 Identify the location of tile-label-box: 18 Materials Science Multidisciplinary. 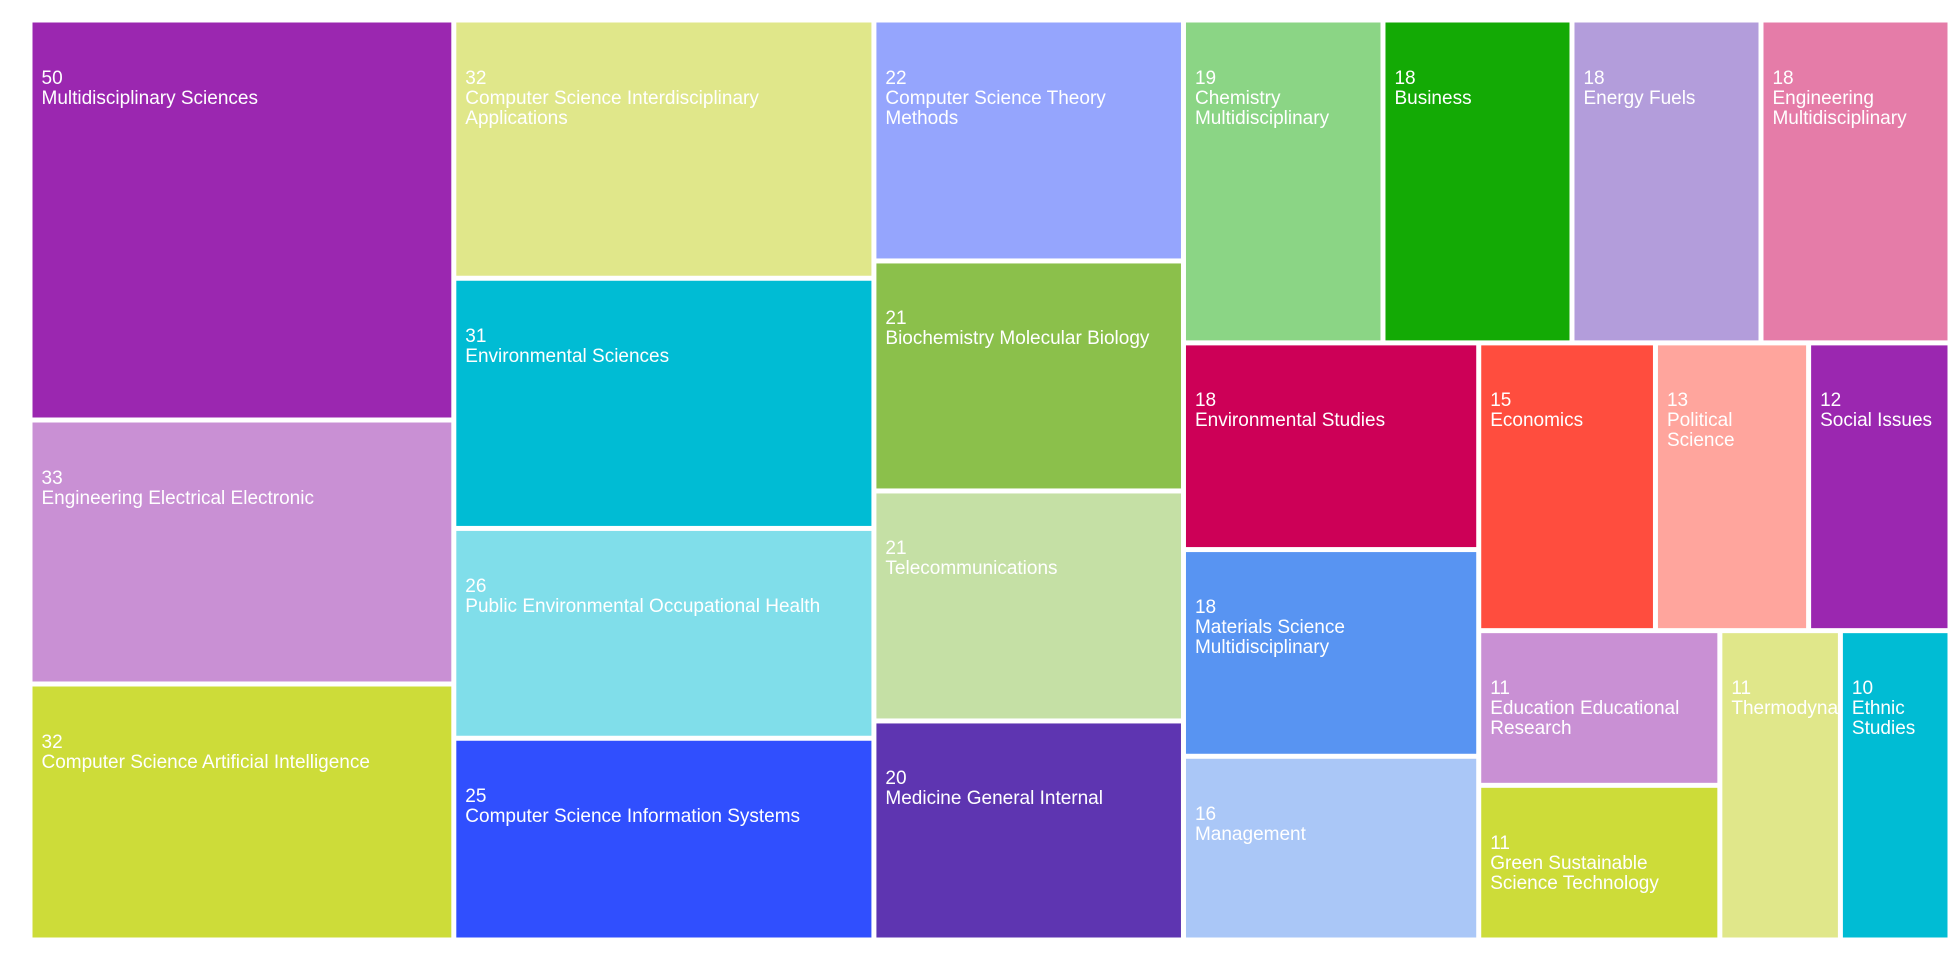
(1331, 653).